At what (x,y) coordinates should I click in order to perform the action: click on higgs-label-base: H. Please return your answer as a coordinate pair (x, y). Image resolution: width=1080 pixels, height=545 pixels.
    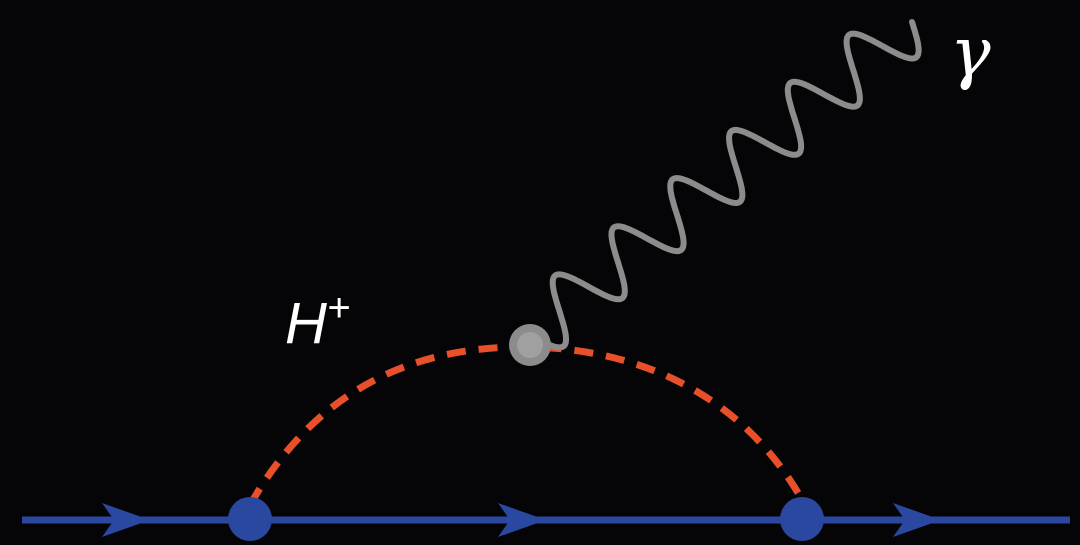
    Looking at the image, I should click on (306, 323).